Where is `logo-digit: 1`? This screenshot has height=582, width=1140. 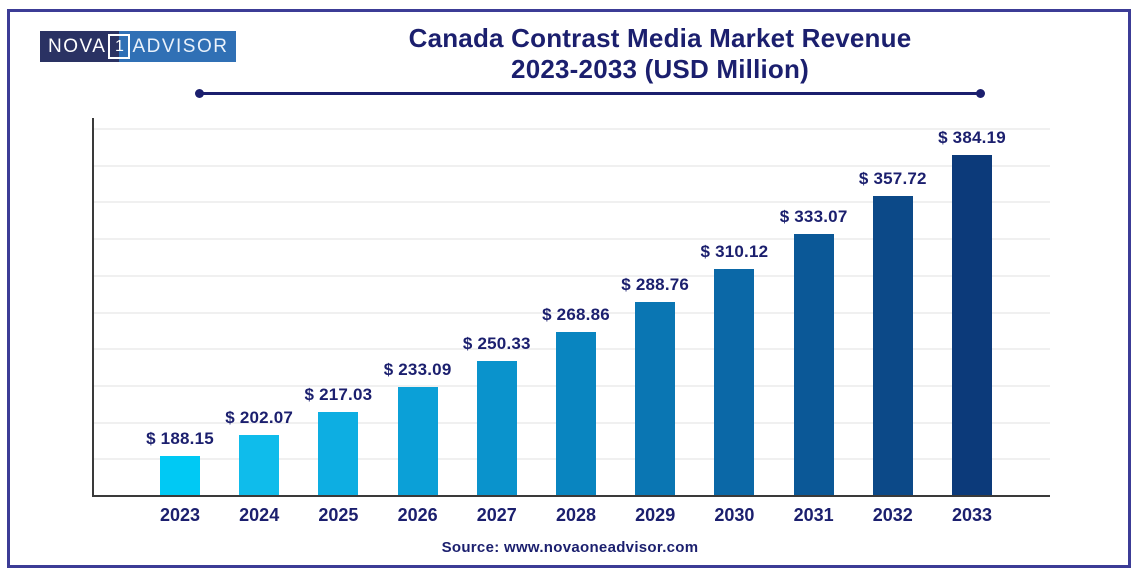
logo-digit: 1 is located at coordinates (119, 46).